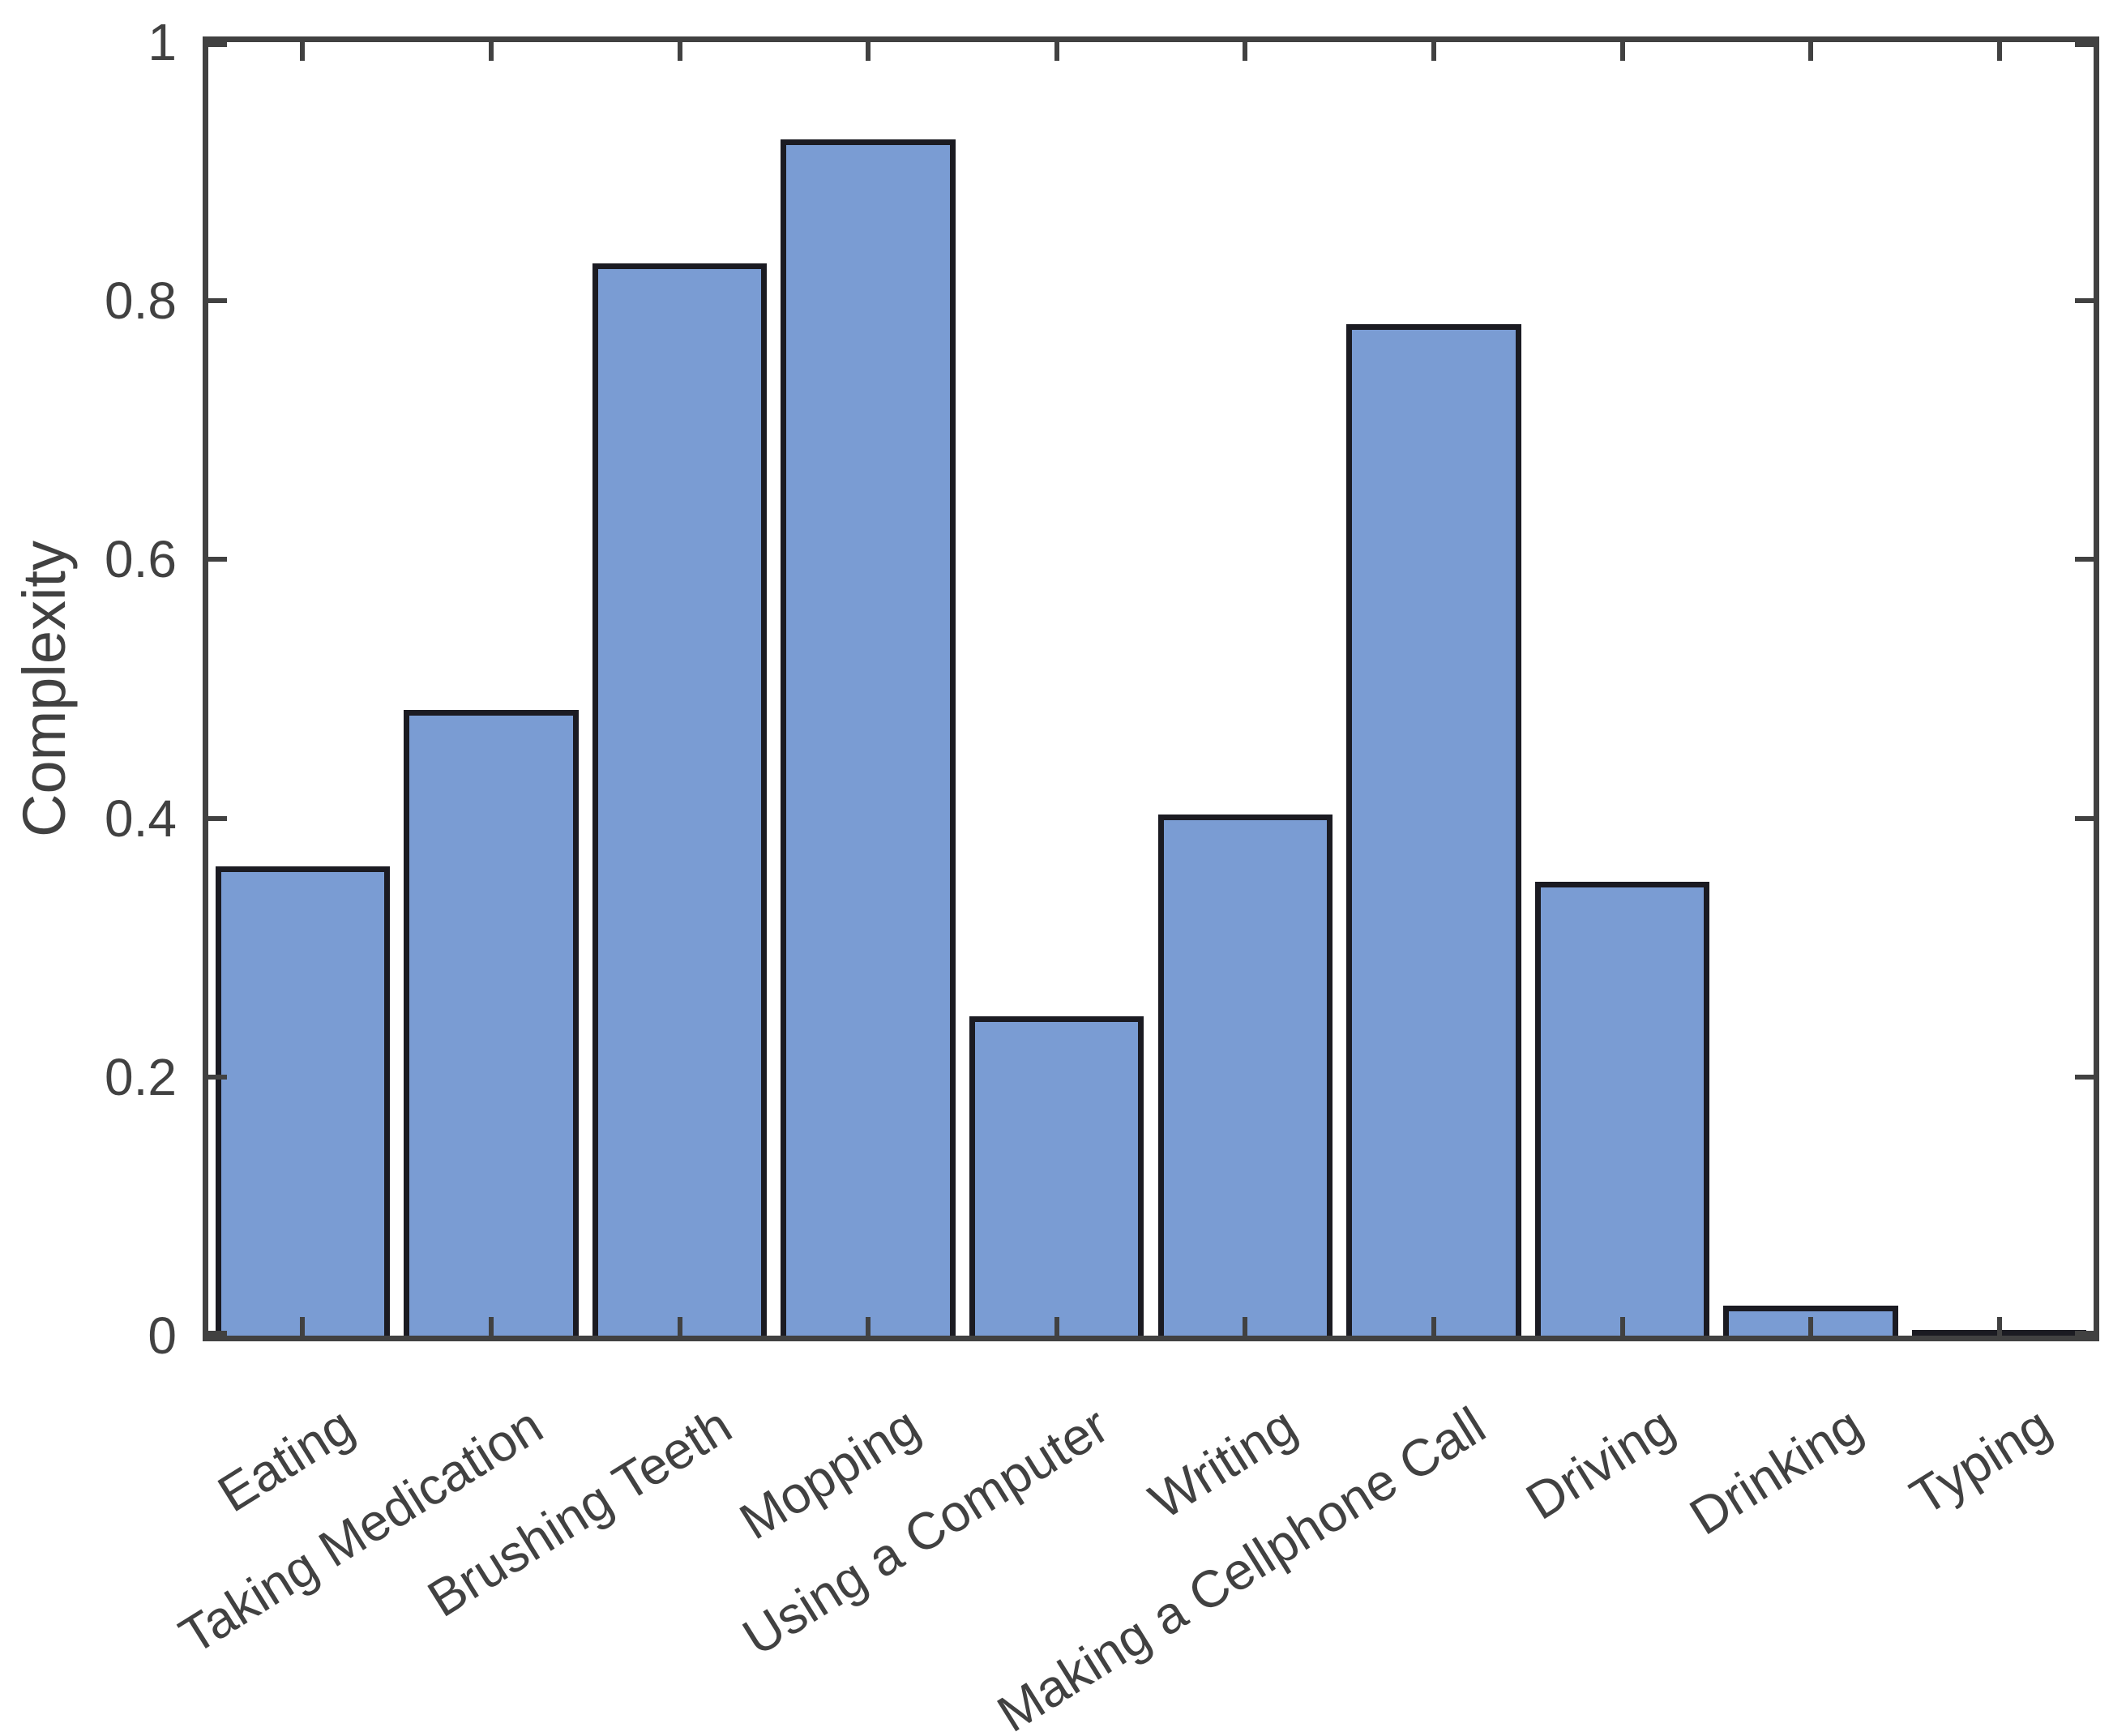  I want to click on x-tick-label-driving: Driving, so click(1600, 1463).